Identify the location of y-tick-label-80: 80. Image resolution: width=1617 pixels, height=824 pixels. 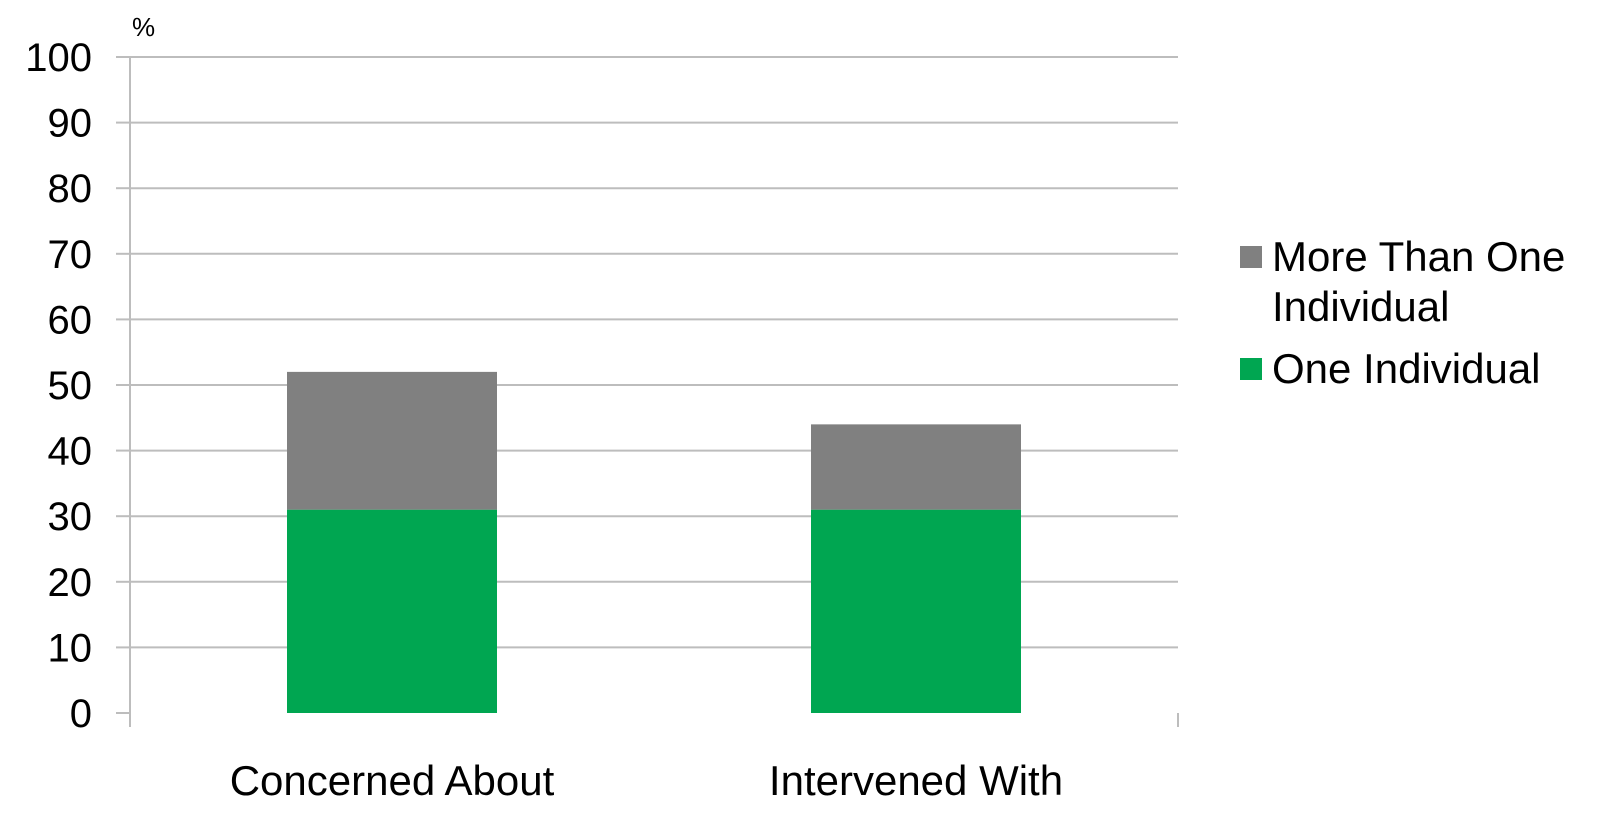
(70, 189).